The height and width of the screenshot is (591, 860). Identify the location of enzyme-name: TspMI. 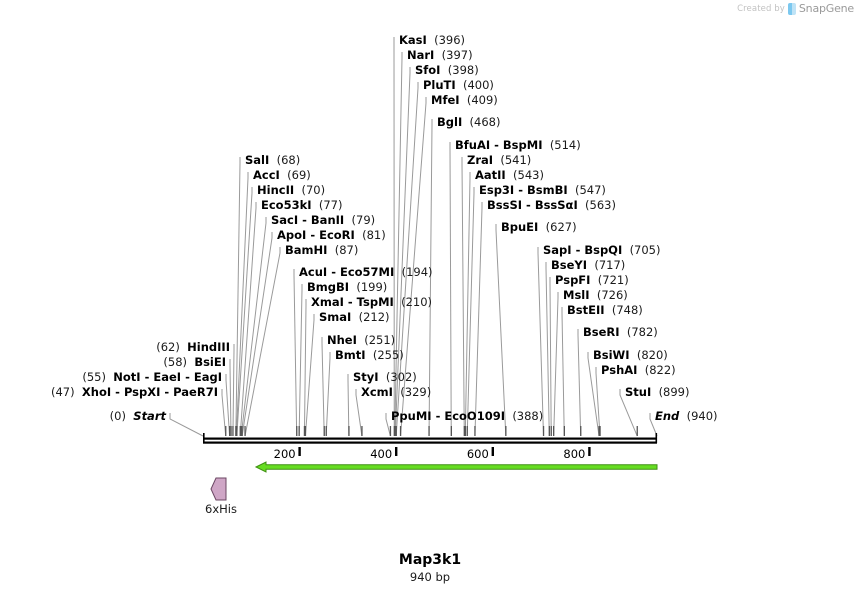
(375, 302).